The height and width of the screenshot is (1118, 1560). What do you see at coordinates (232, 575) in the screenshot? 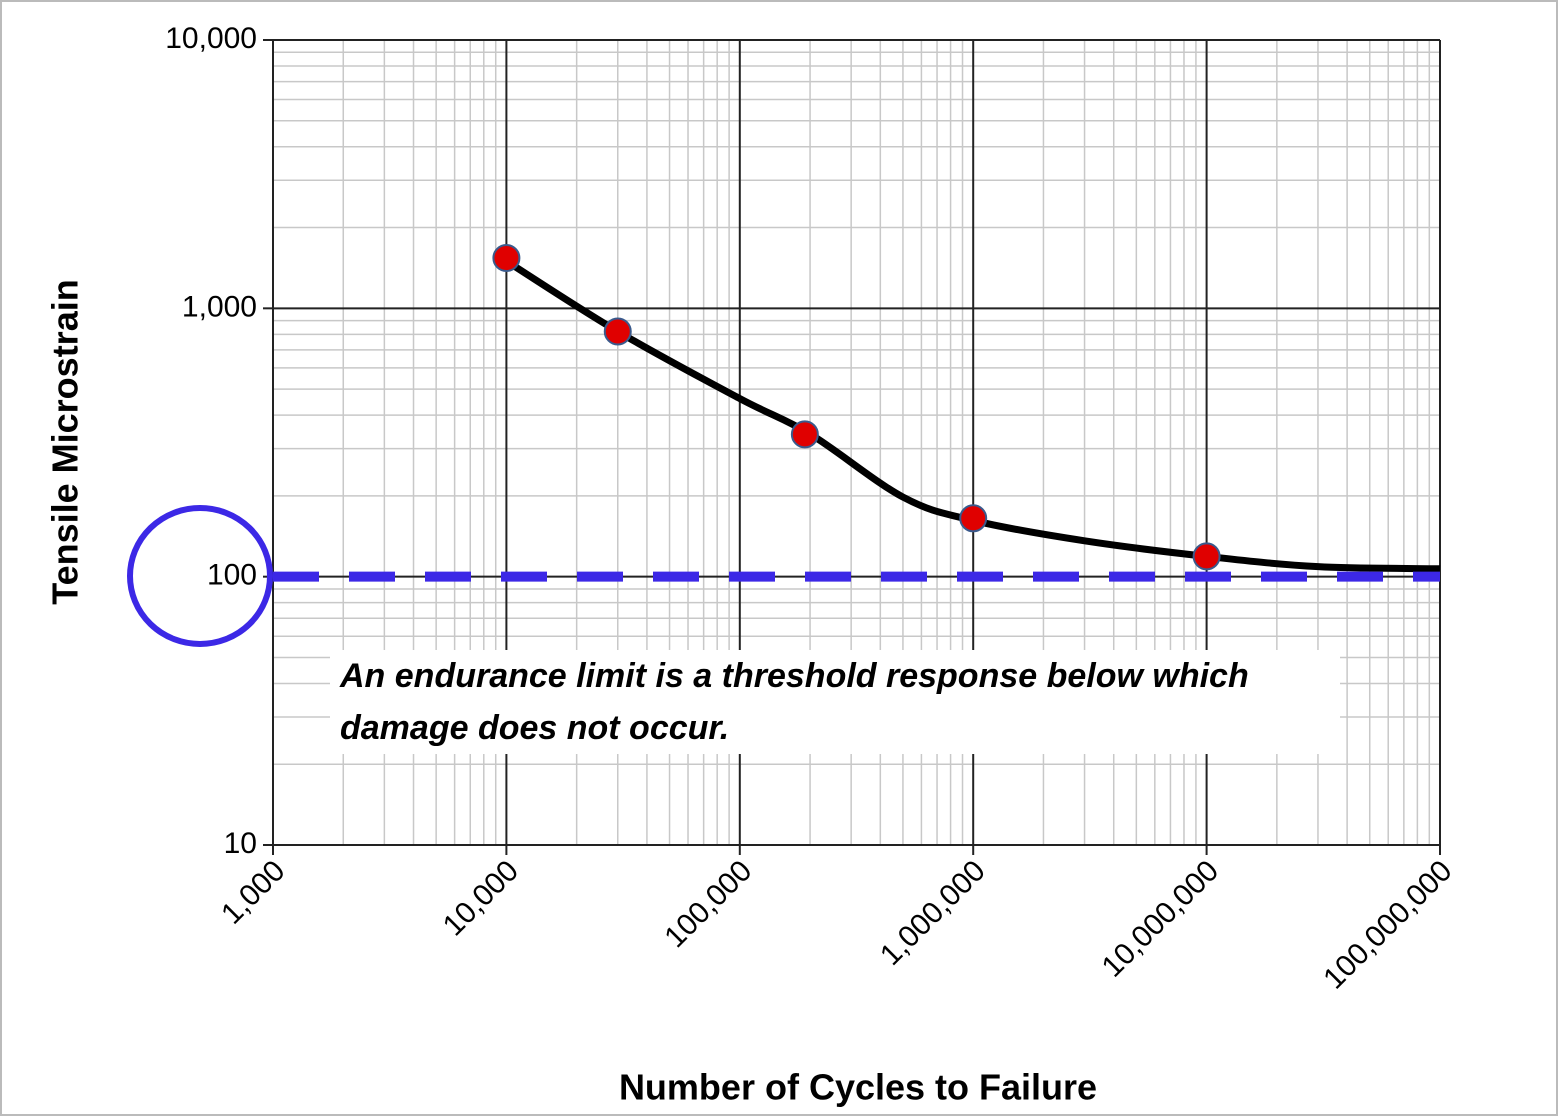
I see `y-tick-label: 100` at bounding box center [232, 575].